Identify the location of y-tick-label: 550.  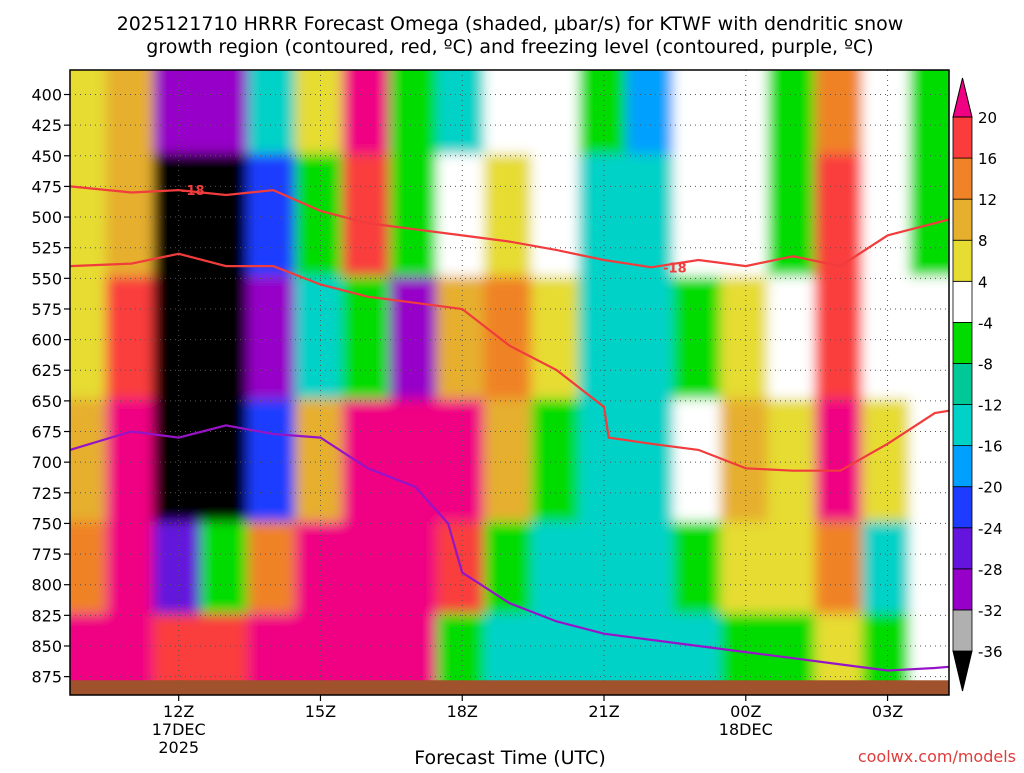
(46, 278).